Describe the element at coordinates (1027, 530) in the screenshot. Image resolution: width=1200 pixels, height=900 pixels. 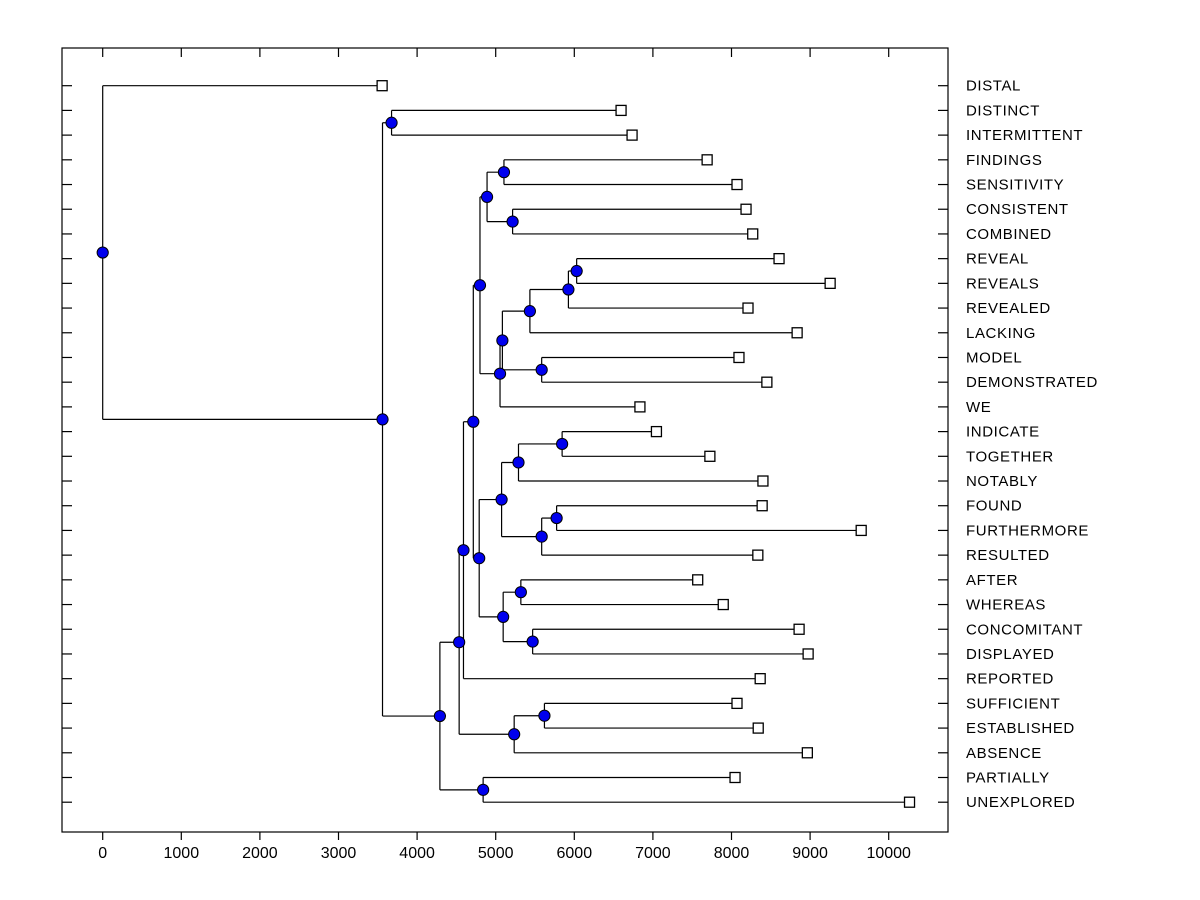
I see `leaf-label: FURTHERMORE` at that location.